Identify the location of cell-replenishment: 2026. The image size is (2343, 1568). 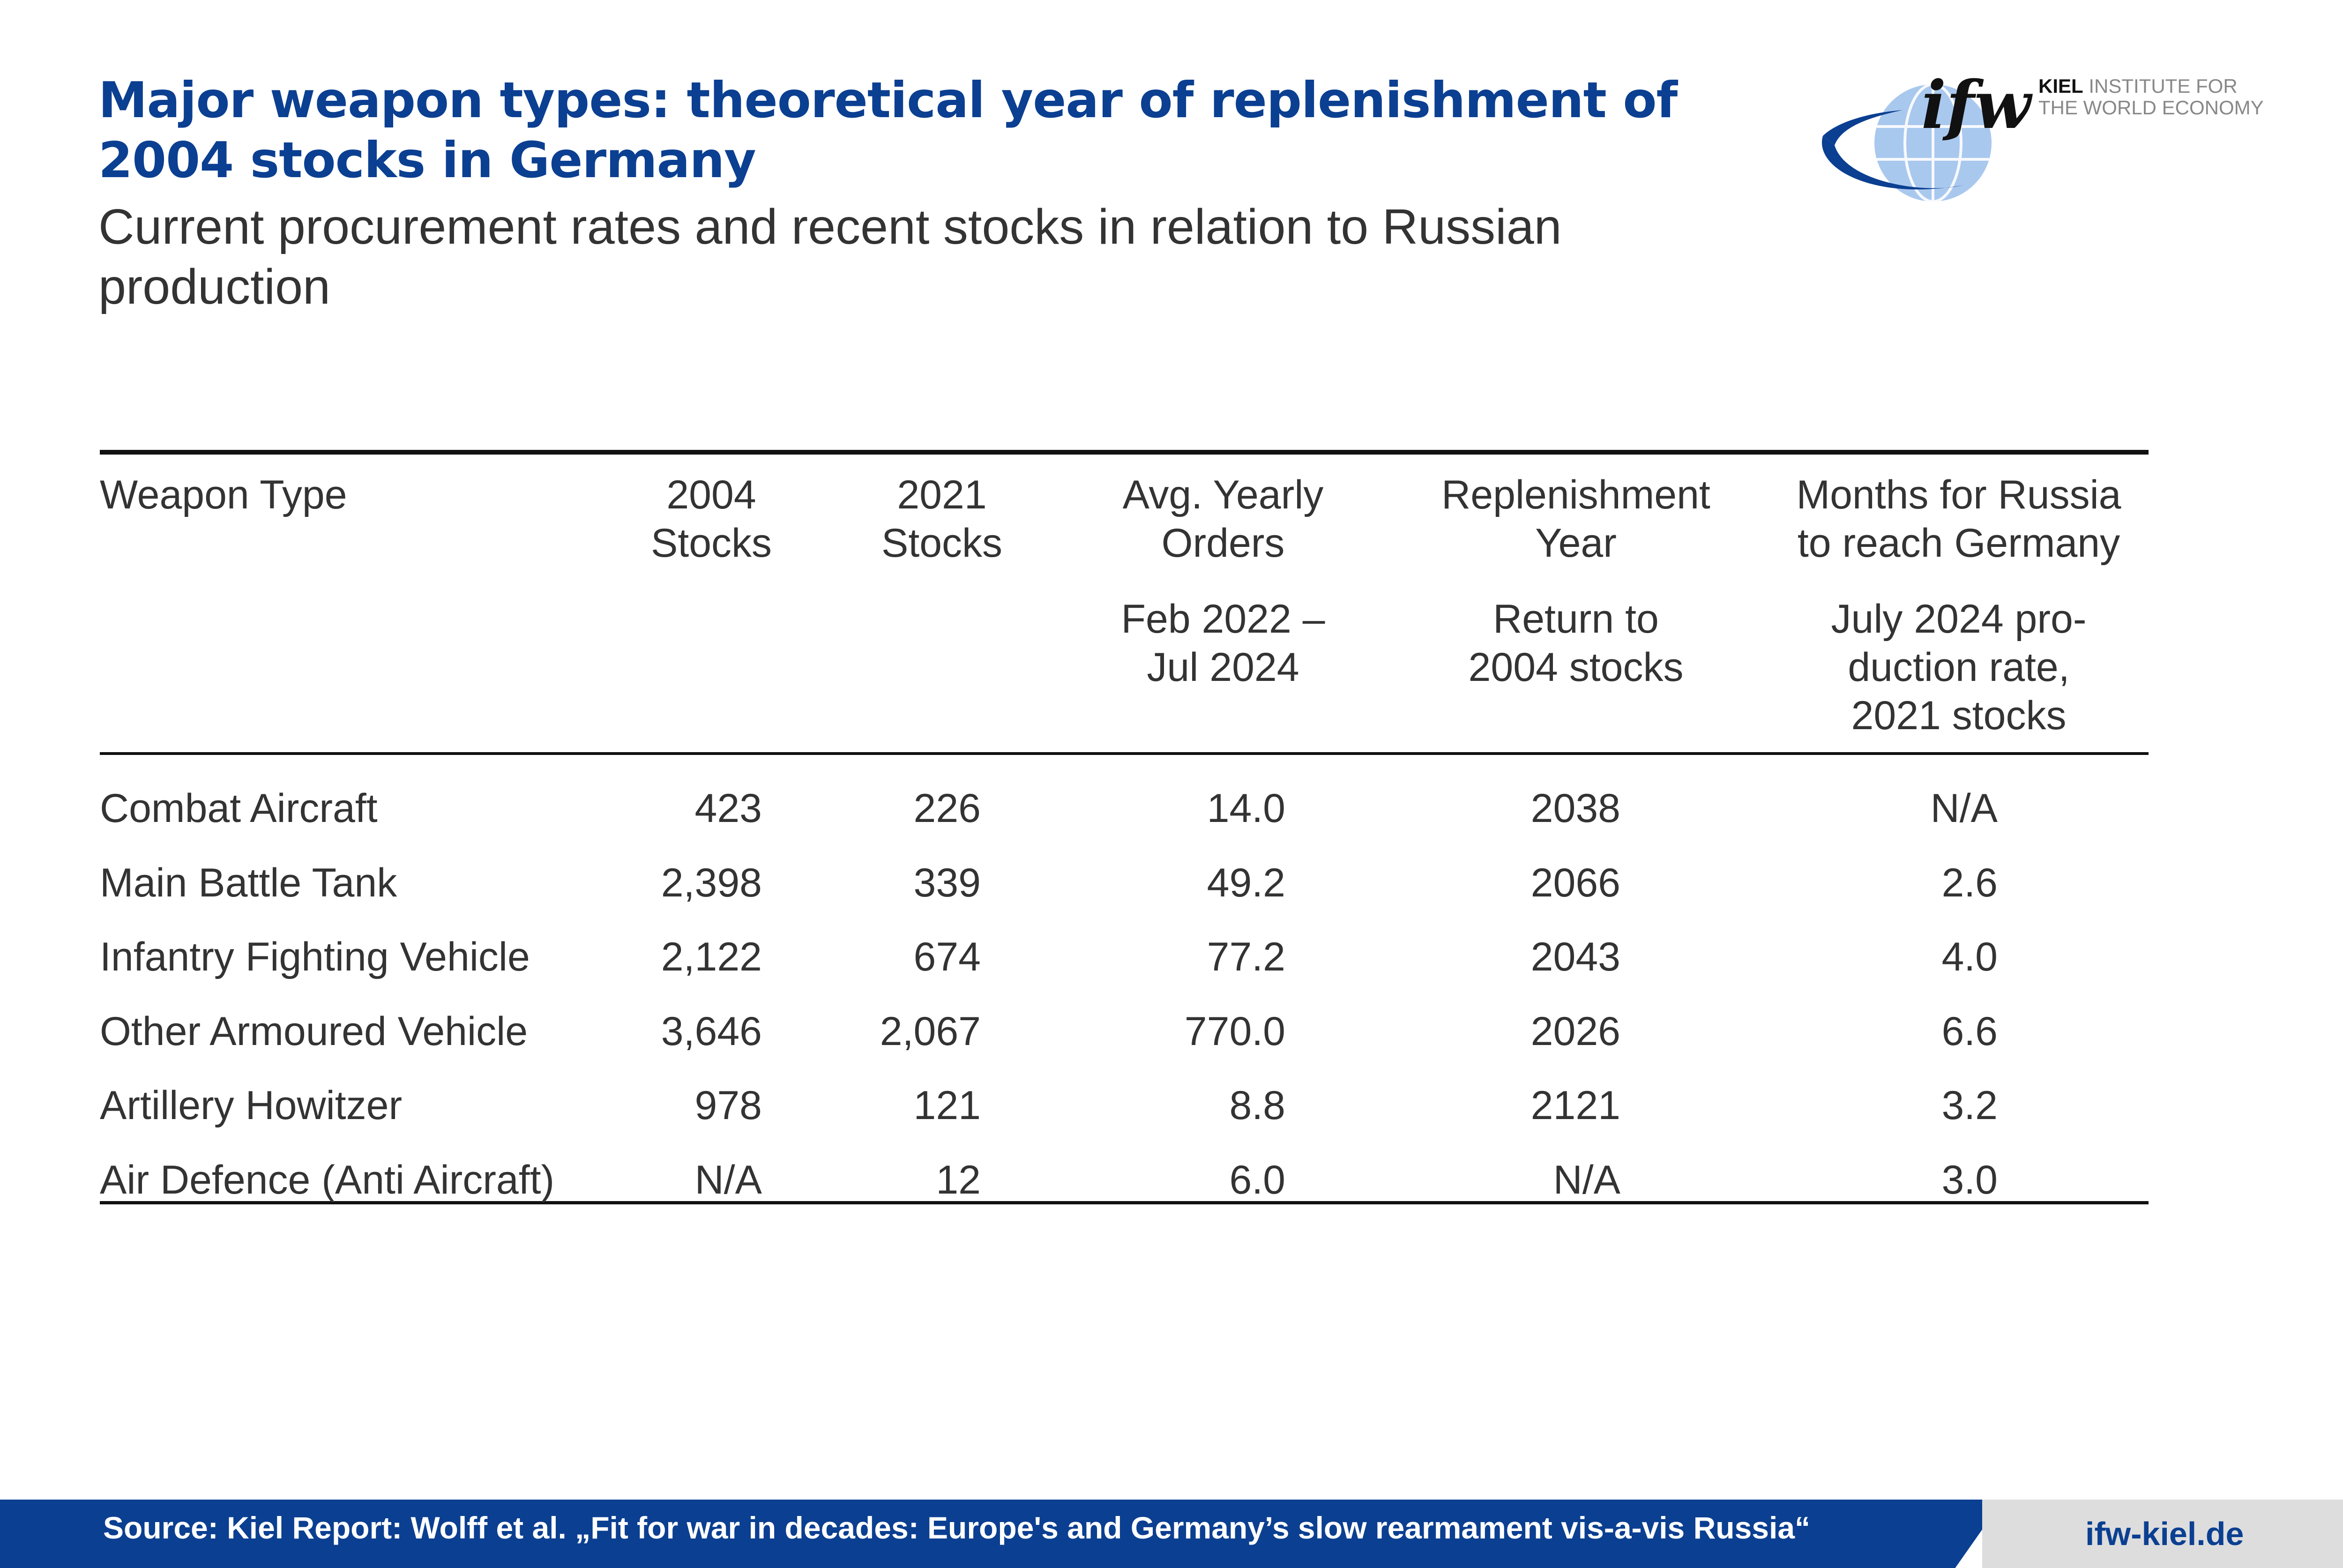
(1575, 1031).